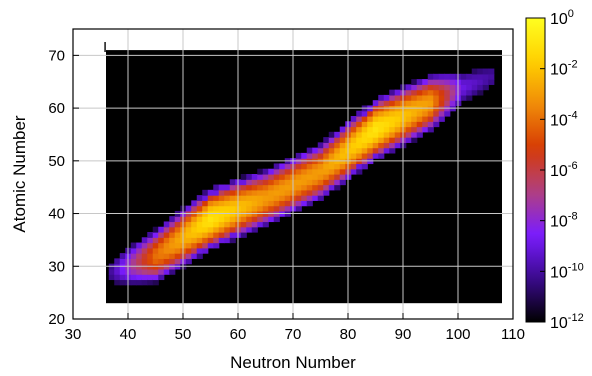 The height and width of the screenshot is (376, 592). Describe the element at coordinates (128, 334) in the screenshot. I see `x-tick-label: 40` at that location.